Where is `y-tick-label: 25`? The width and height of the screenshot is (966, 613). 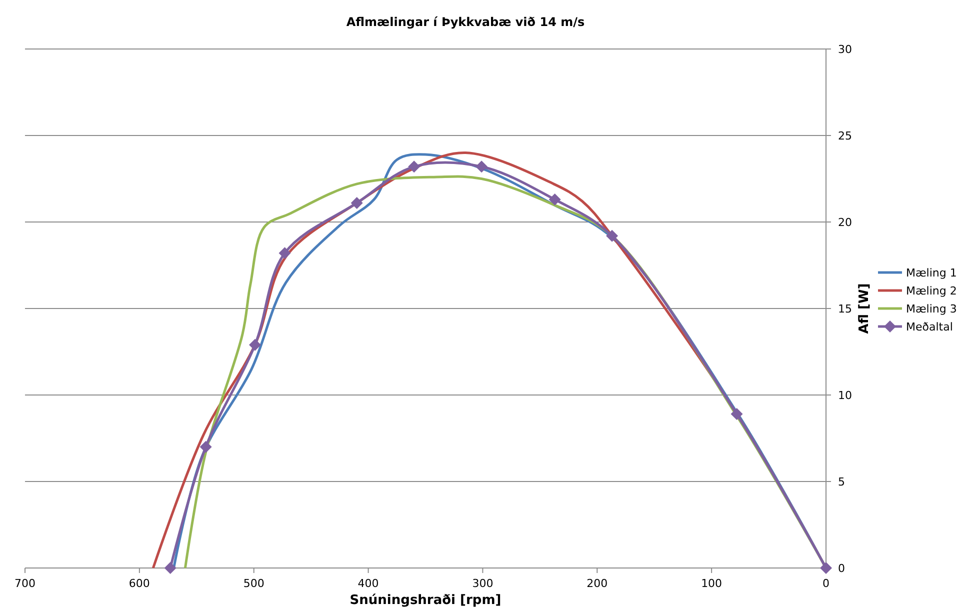 y-tick-label: 25 is located at coordinates (845, 136).